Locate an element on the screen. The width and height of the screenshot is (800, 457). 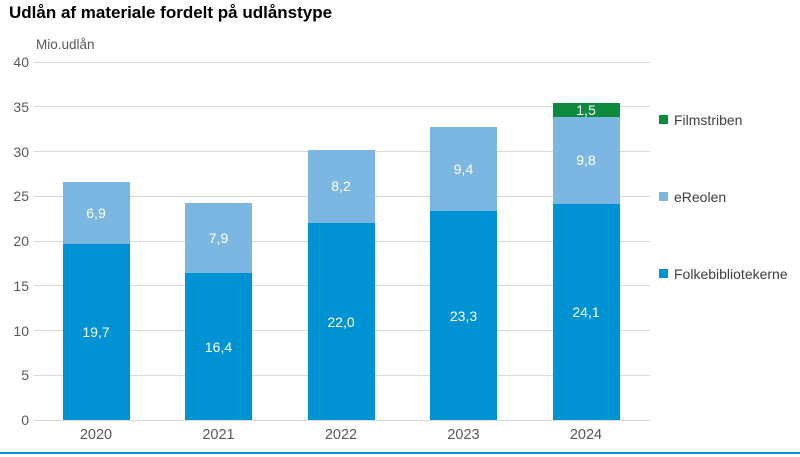
bar-value-label: 19,7 is located at coordinates (96, 331).